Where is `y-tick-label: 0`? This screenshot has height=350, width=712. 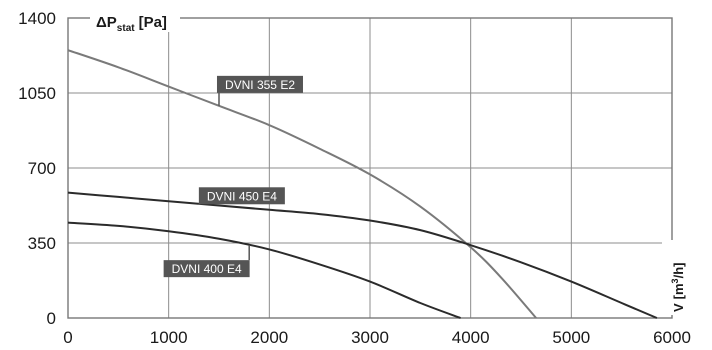
y-tick-label: 0 is located at coordinates (51, 318).